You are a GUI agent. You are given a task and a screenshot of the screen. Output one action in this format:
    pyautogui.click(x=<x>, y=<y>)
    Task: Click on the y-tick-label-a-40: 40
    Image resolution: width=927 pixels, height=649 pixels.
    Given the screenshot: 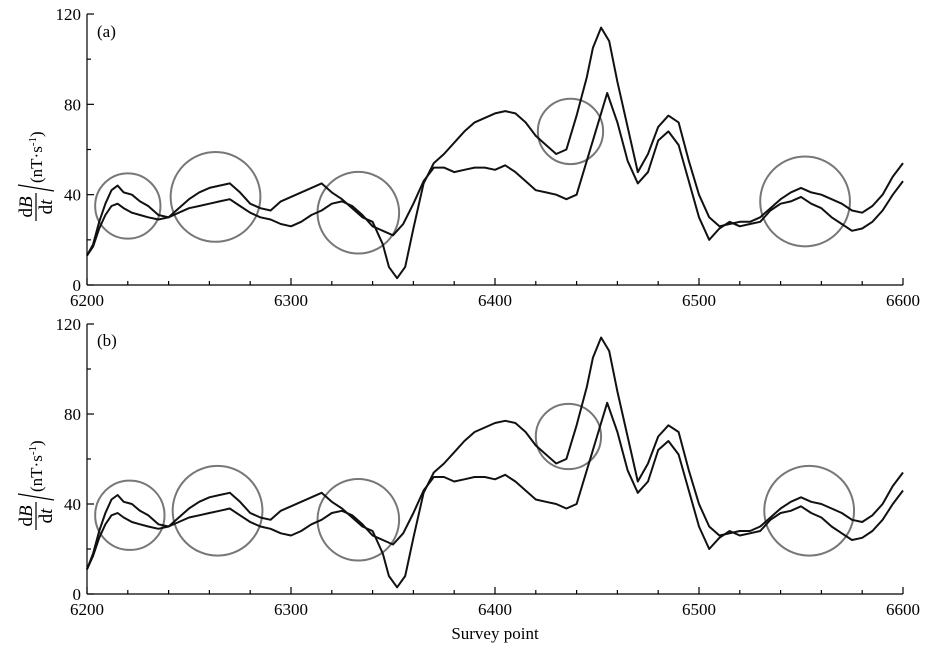 What is the action you would take?
    pyautogui.click(x=72, y=195)
    